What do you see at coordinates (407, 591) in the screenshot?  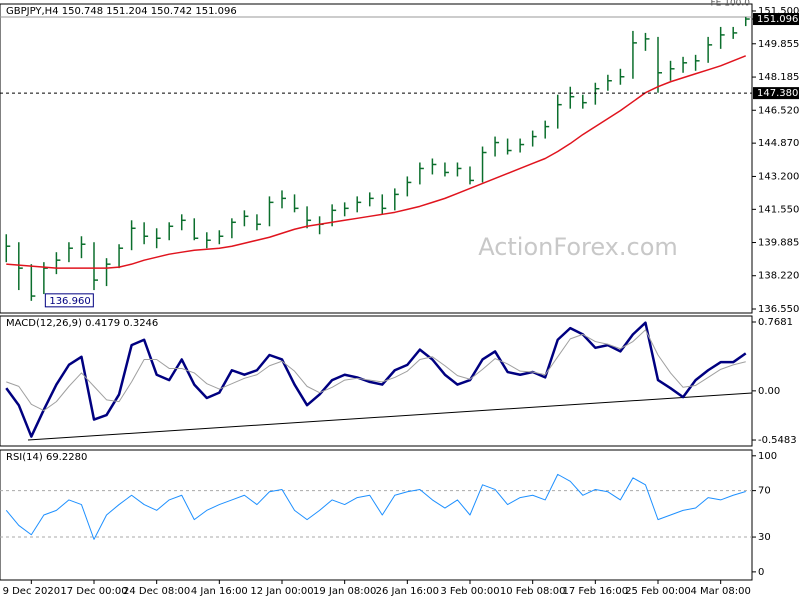 I see `x-tick-label: 26 Jan 16:00` at bounding box center [407, 591].